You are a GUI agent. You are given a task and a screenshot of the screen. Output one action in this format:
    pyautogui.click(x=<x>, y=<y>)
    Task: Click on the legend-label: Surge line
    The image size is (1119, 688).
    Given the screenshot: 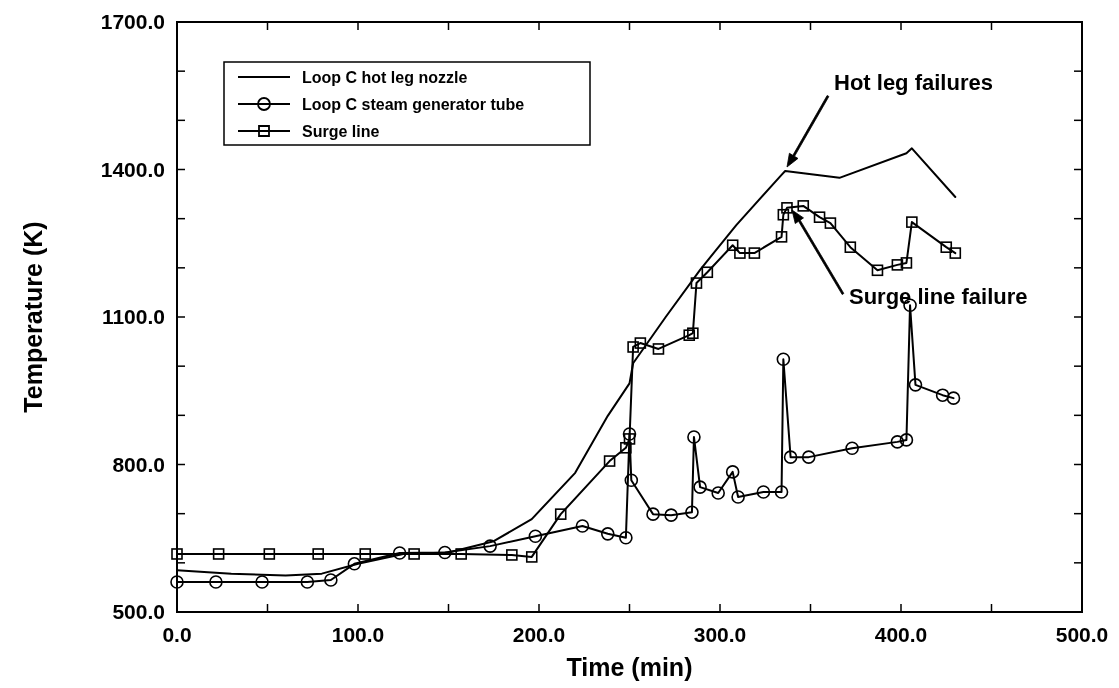 What is the action you would take?
    pyautogui.click(x=341, y=131)
    